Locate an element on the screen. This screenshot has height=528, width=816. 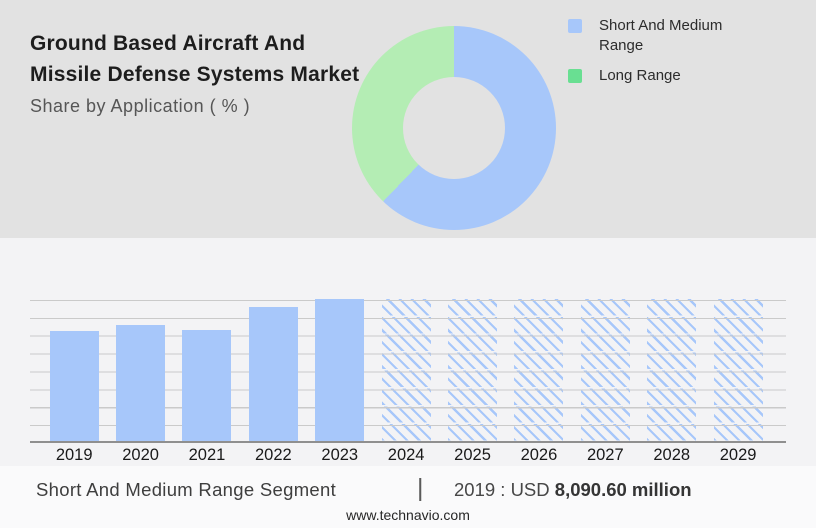
year-label-2024: 2024 is located at coordinates (406, 455).